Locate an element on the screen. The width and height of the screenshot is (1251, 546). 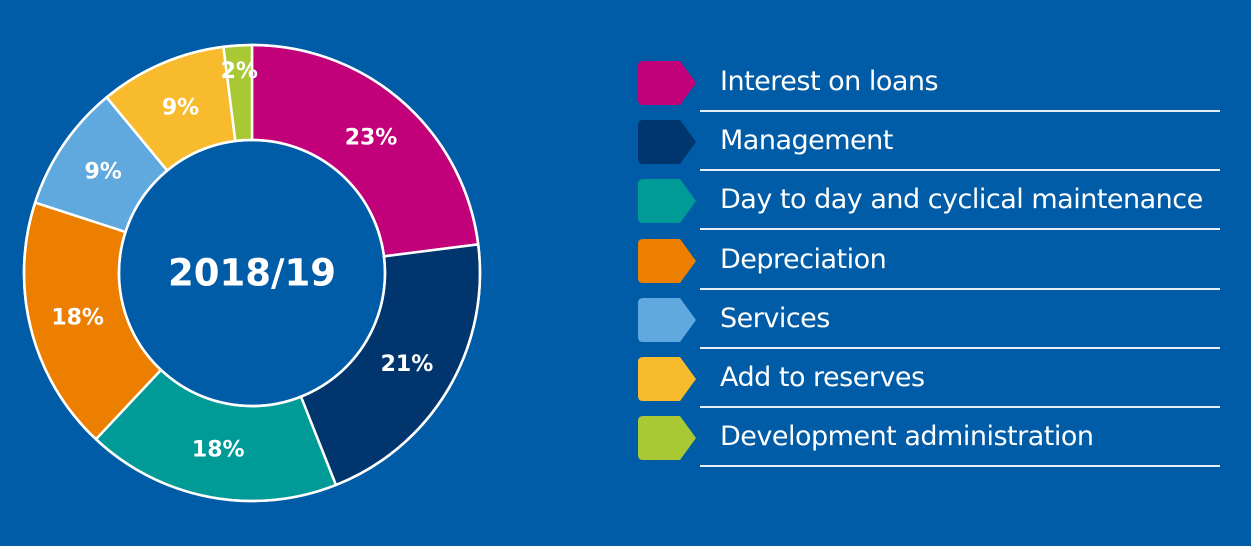
slice-label-interest-on-loans: 23% is located at coordinates (371, 137).